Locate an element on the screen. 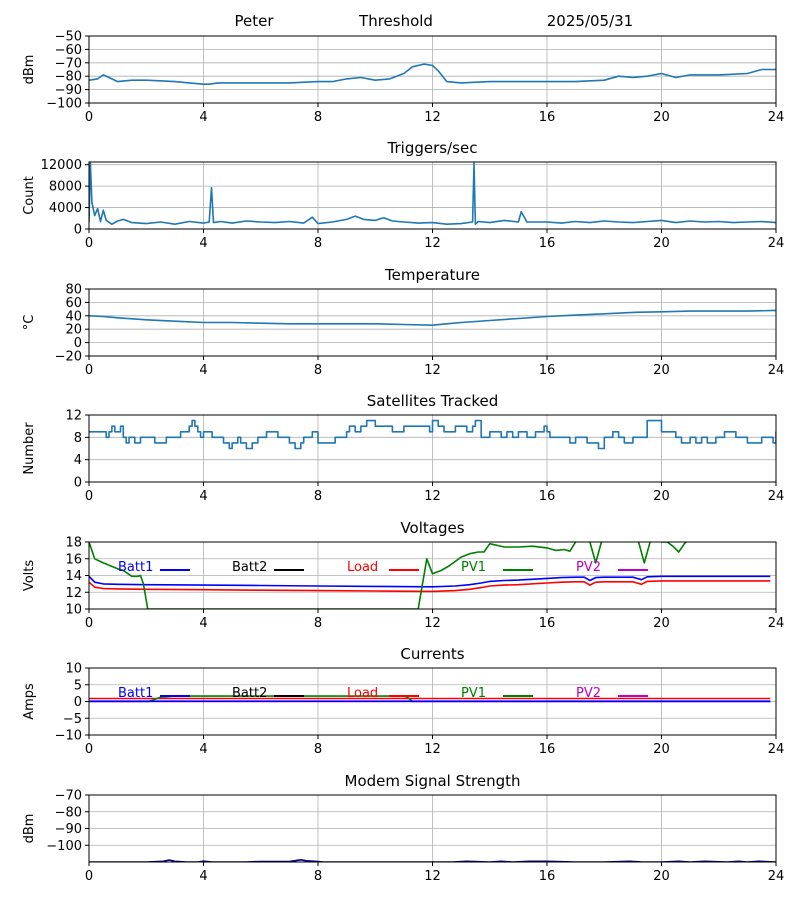 This screenshot has width=800, height=900. series-line-threshold is located at coordinates (432, 74).